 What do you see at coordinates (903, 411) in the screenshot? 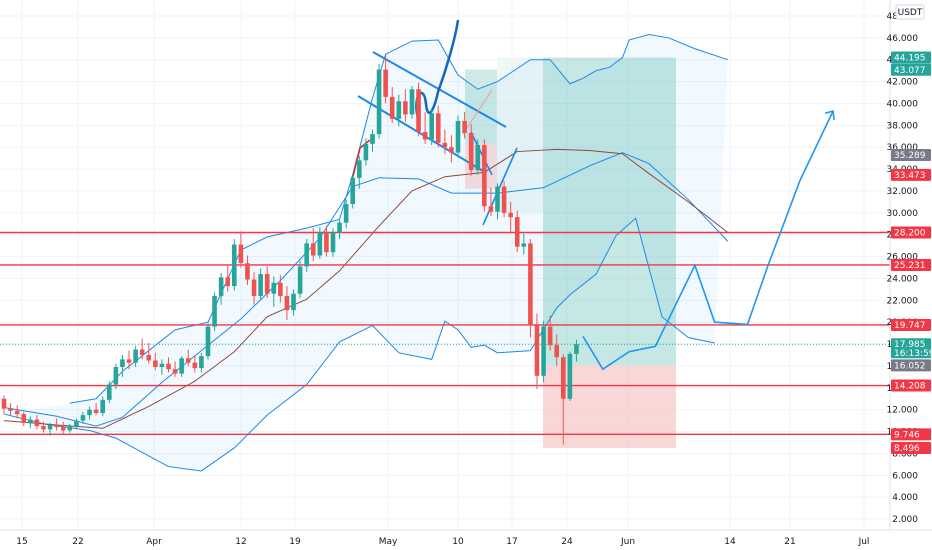
I see `price-tick: 12.000` at bounding box center [903, 411].